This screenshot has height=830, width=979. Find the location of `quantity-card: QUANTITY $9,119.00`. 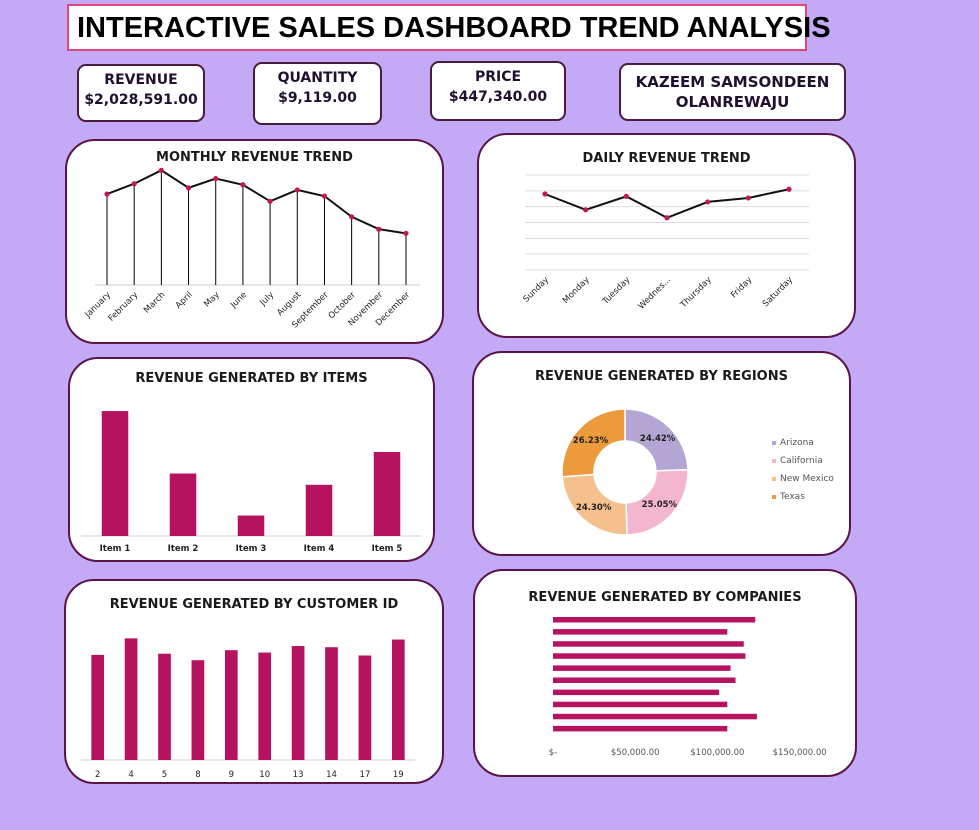

quantity-card: QUANTITY $9,119.00 is located at coordinates (317, 93).